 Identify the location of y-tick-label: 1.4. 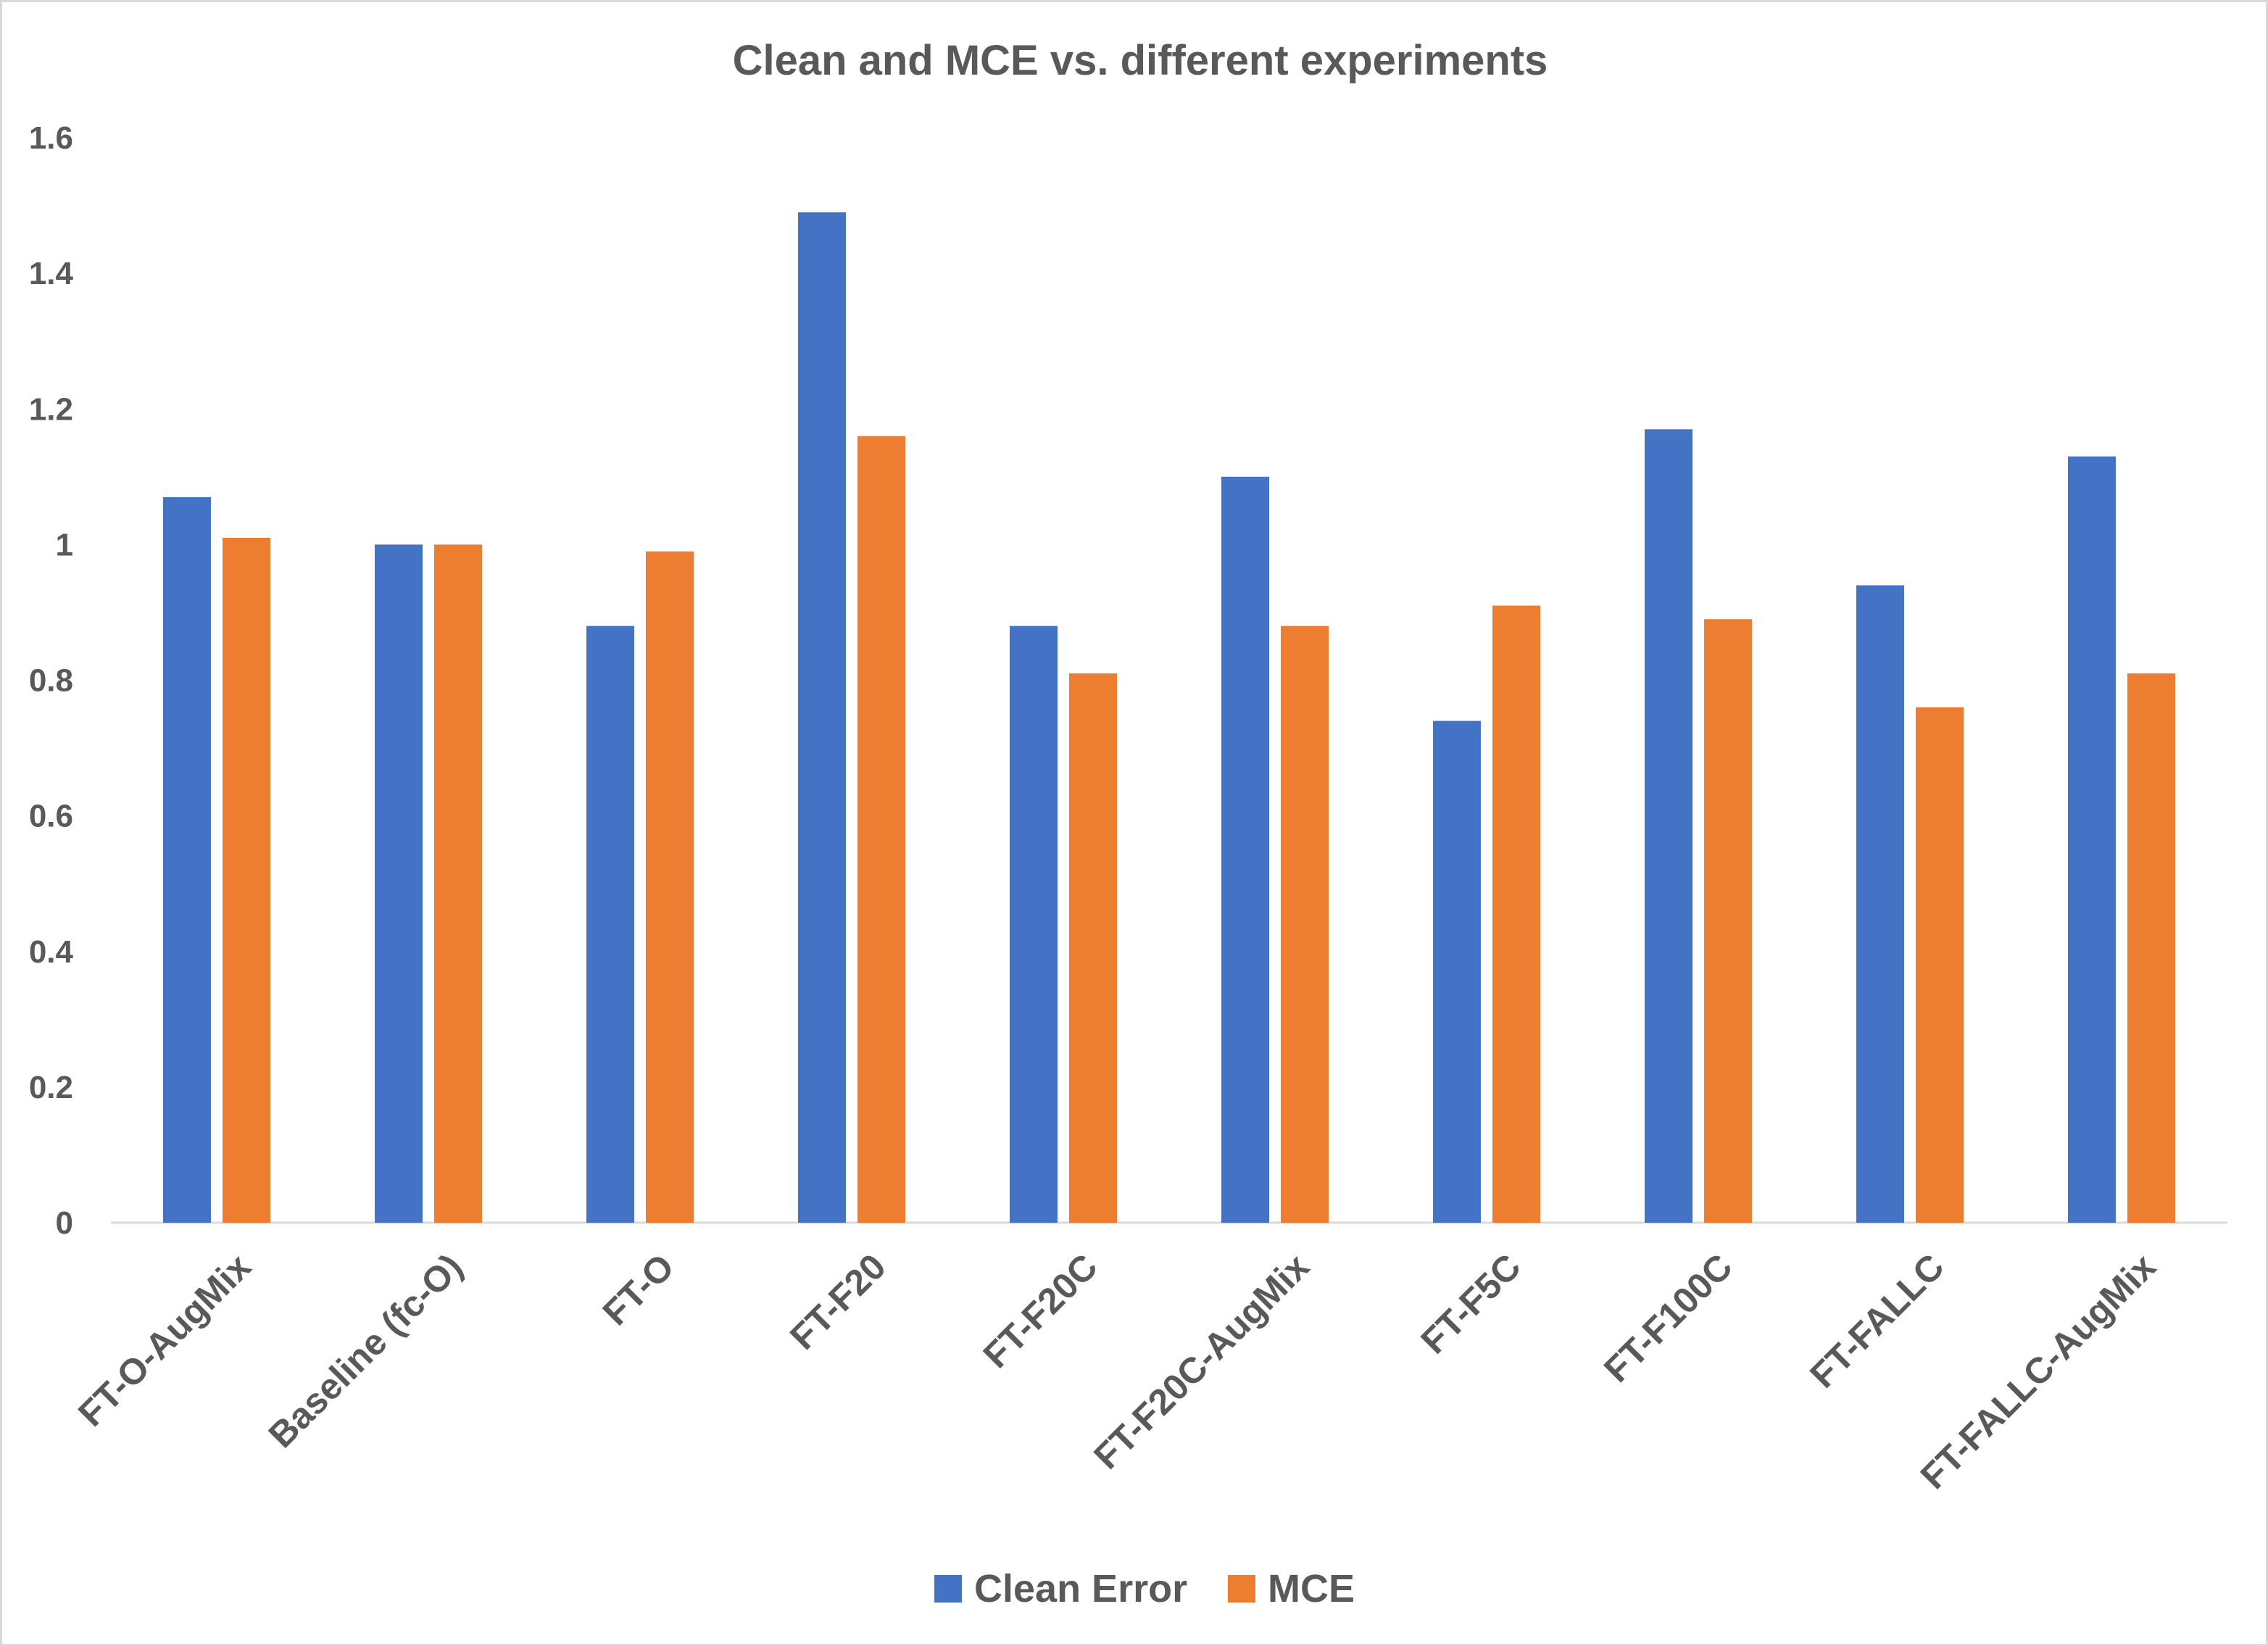
(51, 273).